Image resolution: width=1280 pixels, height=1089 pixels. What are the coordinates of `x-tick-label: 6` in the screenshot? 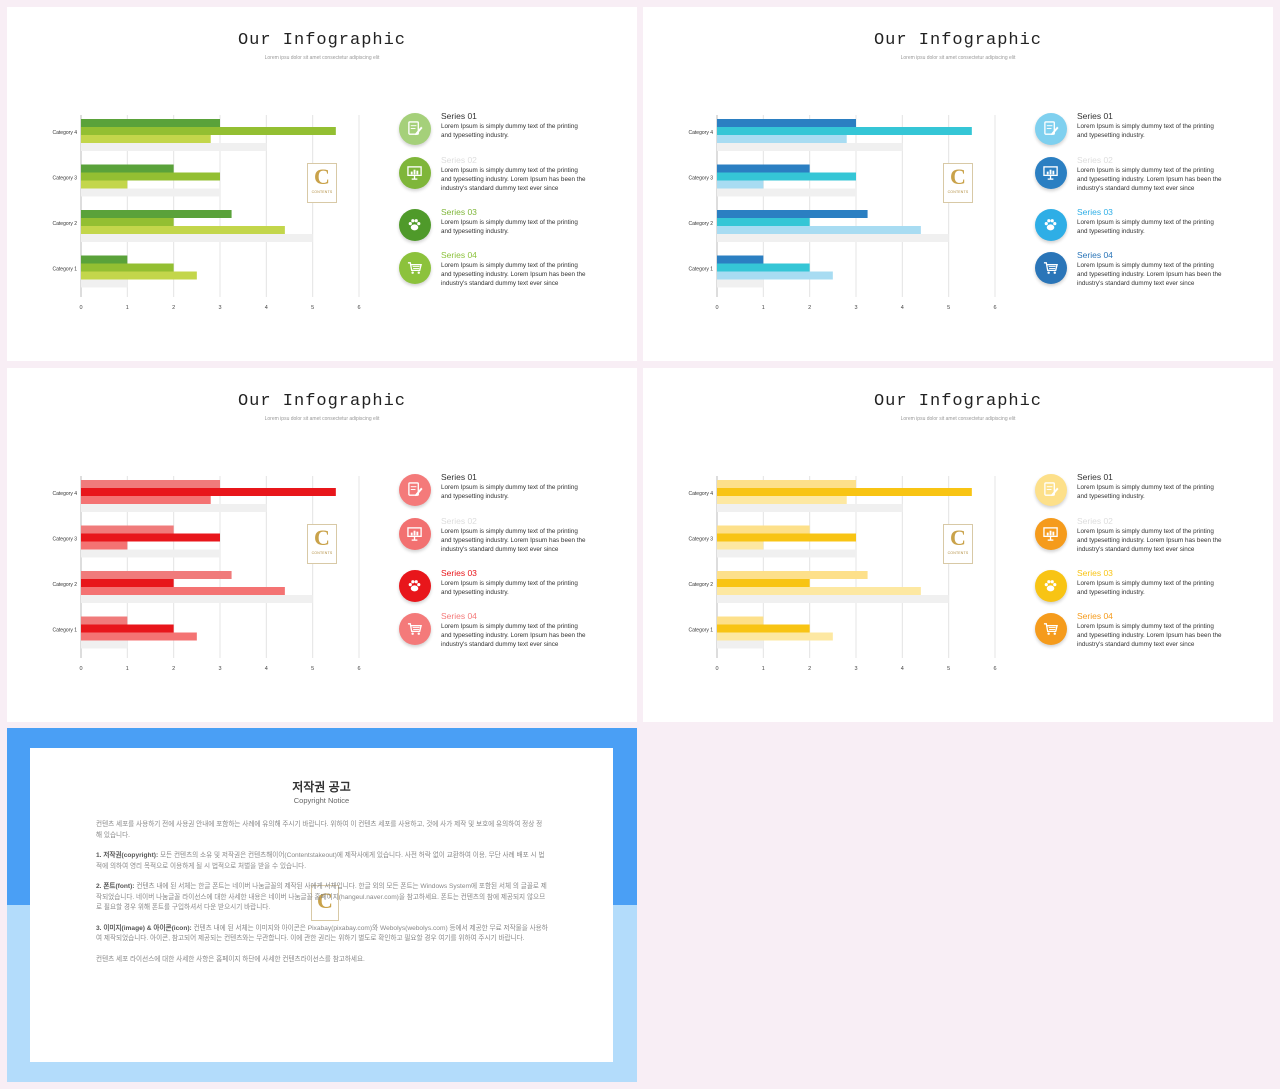 It's located at (358, 669).